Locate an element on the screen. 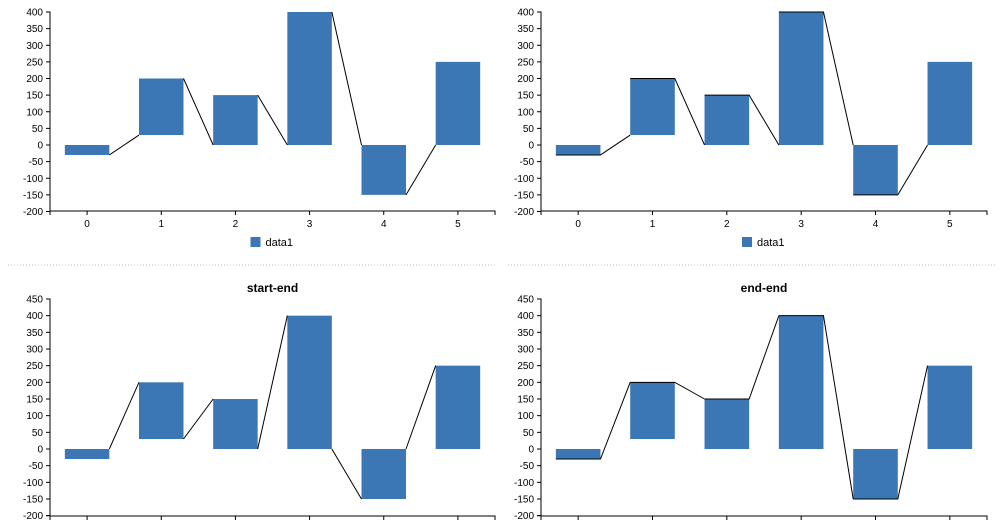  chart-1-y-tick-label: -150 is located at coordinates (524, 195).